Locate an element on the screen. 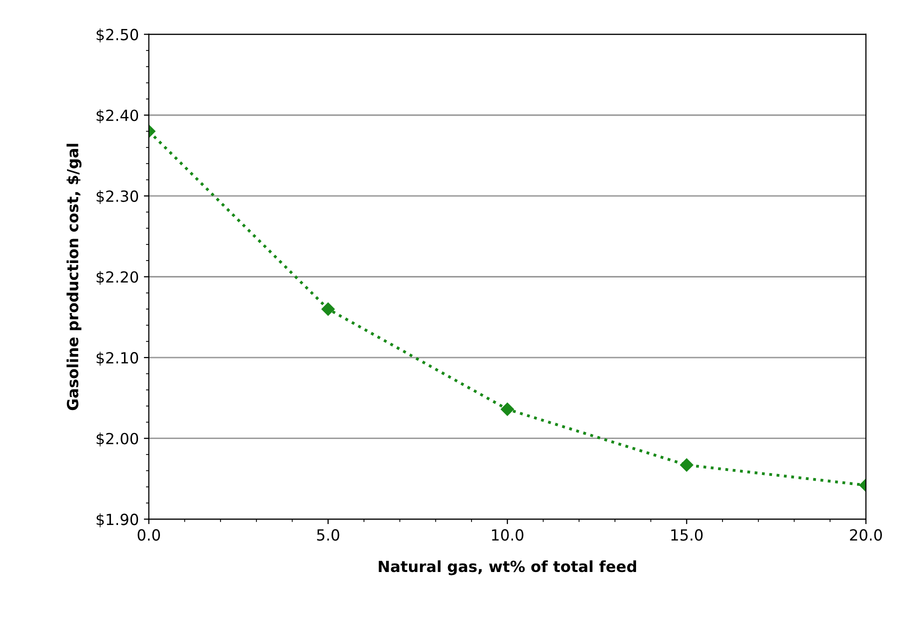  y-tick-label: $2.20 is located at coordinates (117, 277).